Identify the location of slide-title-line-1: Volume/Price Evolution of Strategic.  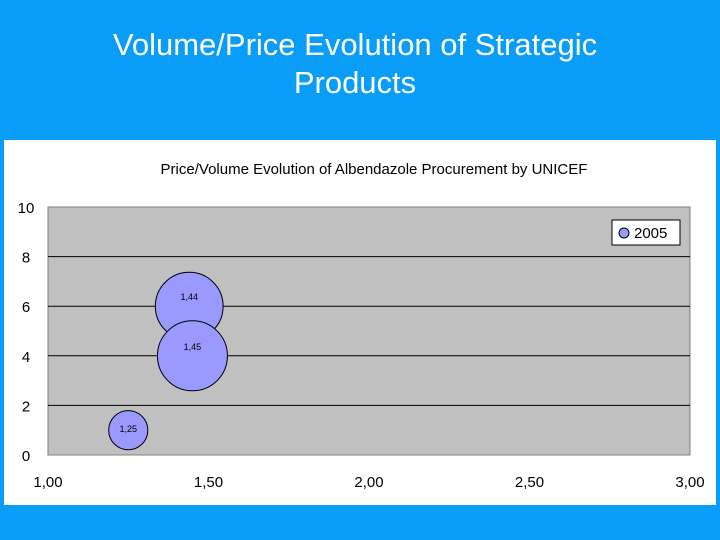
(355, 44).